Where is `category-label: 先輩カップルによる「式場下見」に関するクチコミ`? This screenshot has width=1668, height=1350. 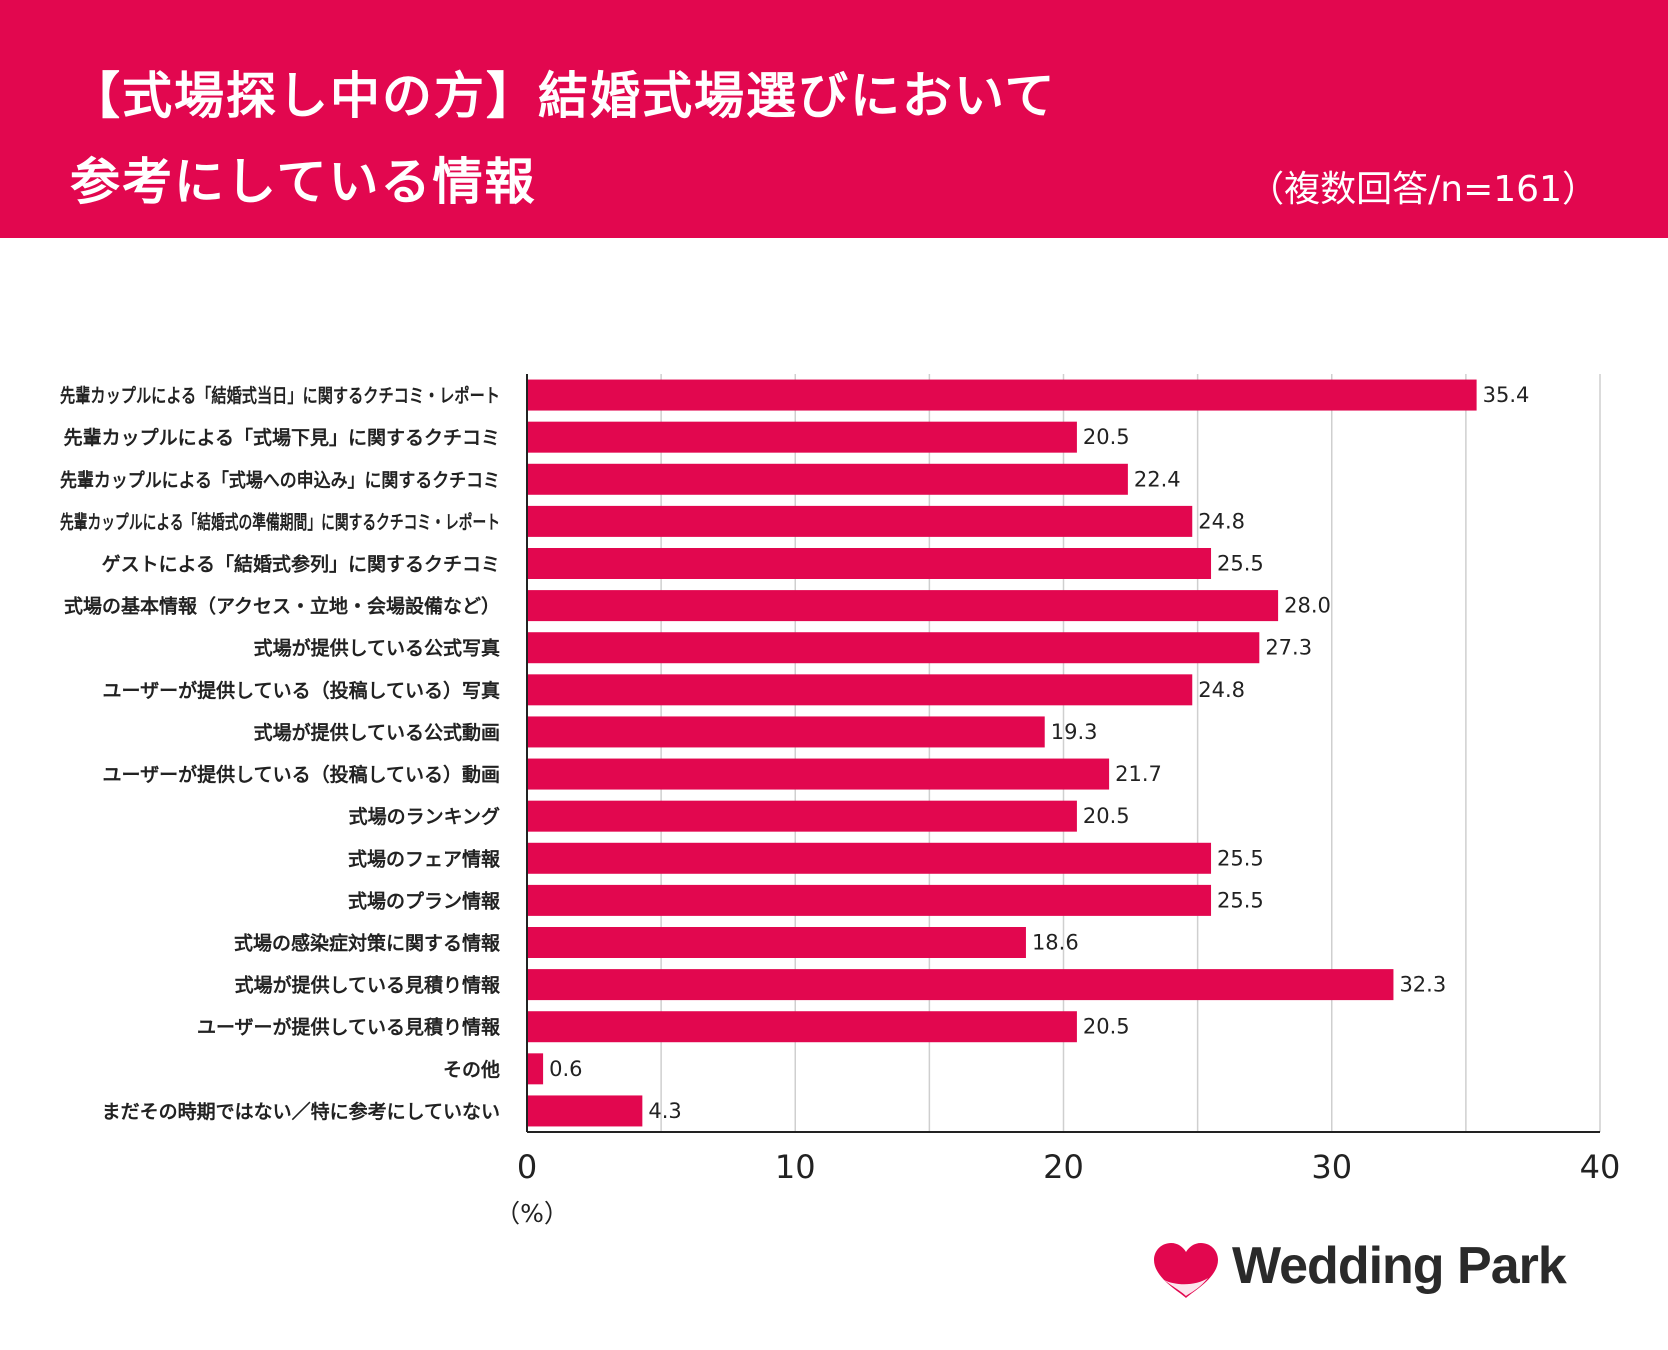 category-label: 先輩カップルによる「式場下見」に関するクチコミ is located at coordinates (282, 437).